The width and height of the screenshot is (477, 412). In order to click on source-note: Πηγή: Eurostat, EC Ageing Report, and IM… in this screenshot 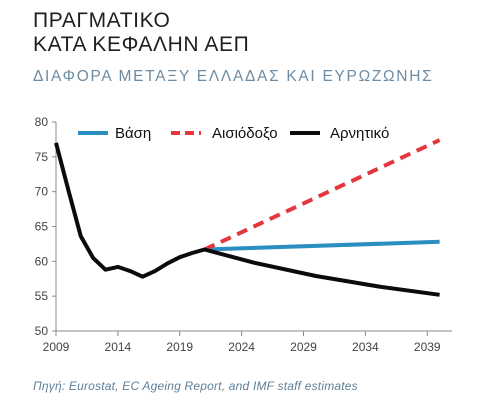, I will do `click(195, 386)`.